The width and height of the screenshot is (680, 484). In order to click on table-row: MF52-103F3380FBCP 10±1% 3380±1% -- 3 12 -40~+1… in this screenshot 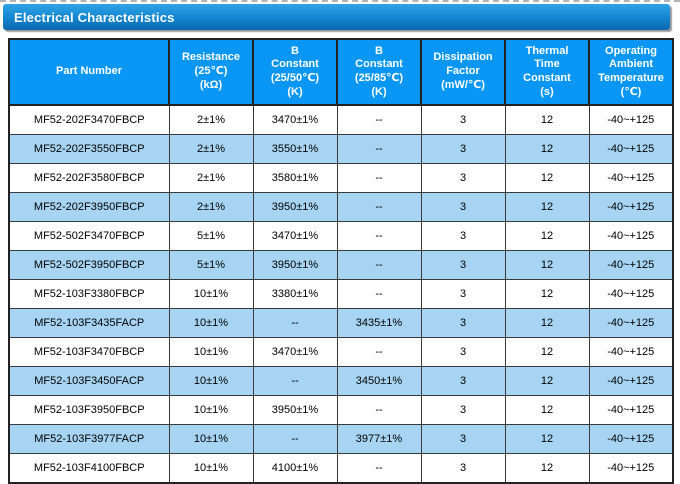, I will do `click(341, 294)`.